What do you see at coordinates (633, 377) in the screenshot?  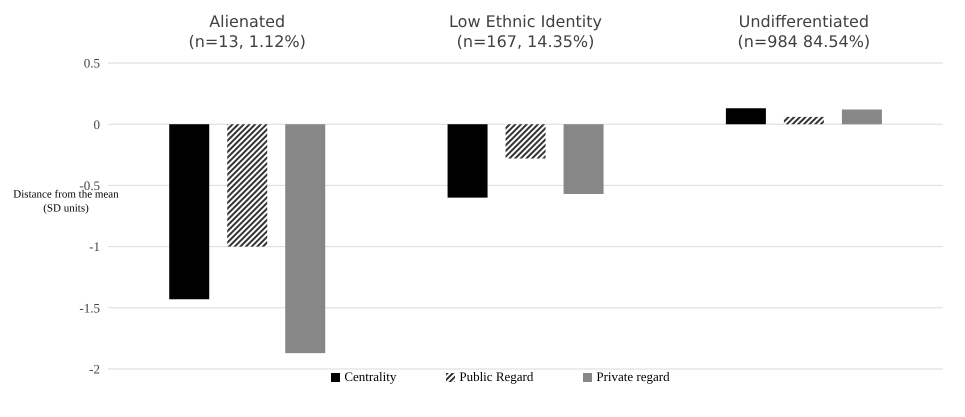 I see `legend-label: Private regard` at bounding box center [633, 377].